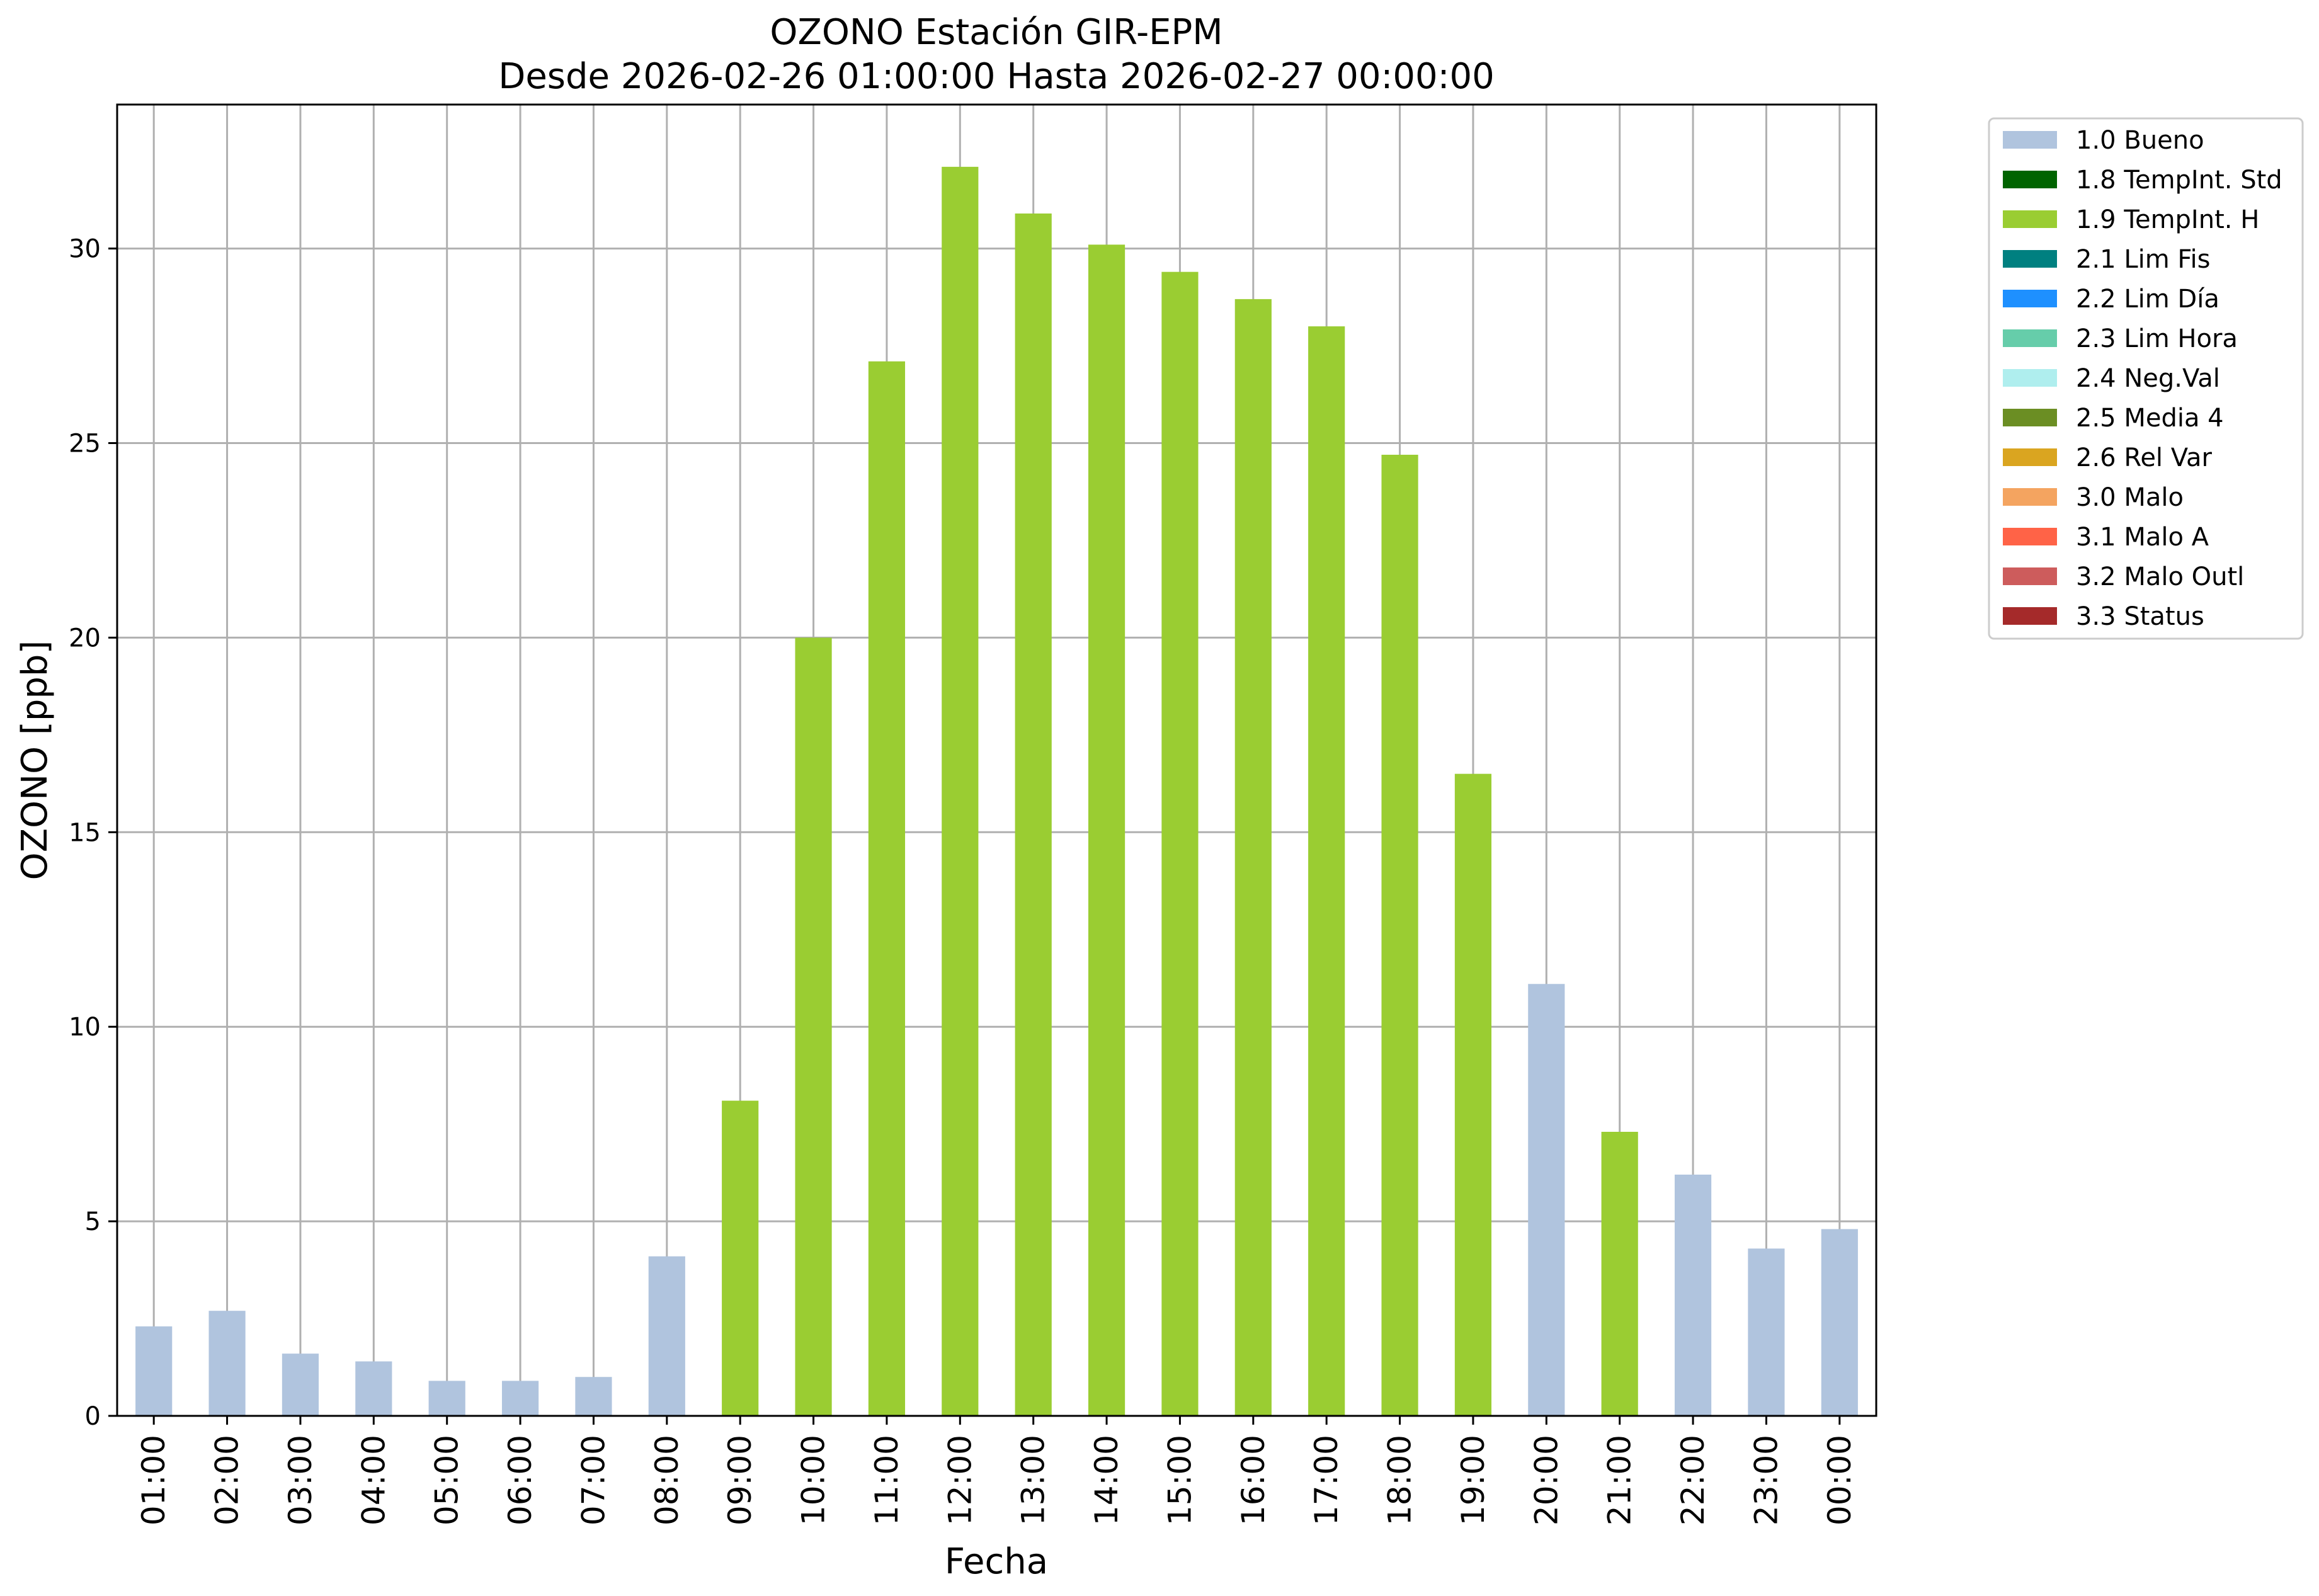  Describe the element at coordinates (887, 1480) in the screenshot. I see `x-tick-label: 11:00` at that location.